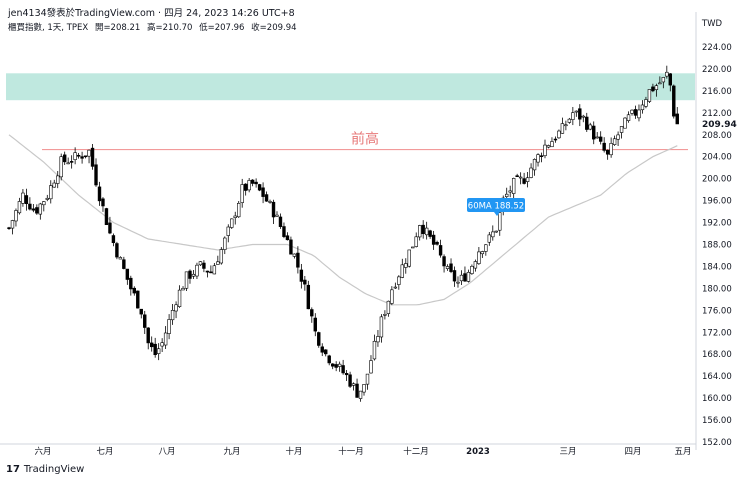  What do you see at coordinates (416, 451) in the screenshot?
I see `x-tick-label: 十二月` at bounding box center [416, 451].